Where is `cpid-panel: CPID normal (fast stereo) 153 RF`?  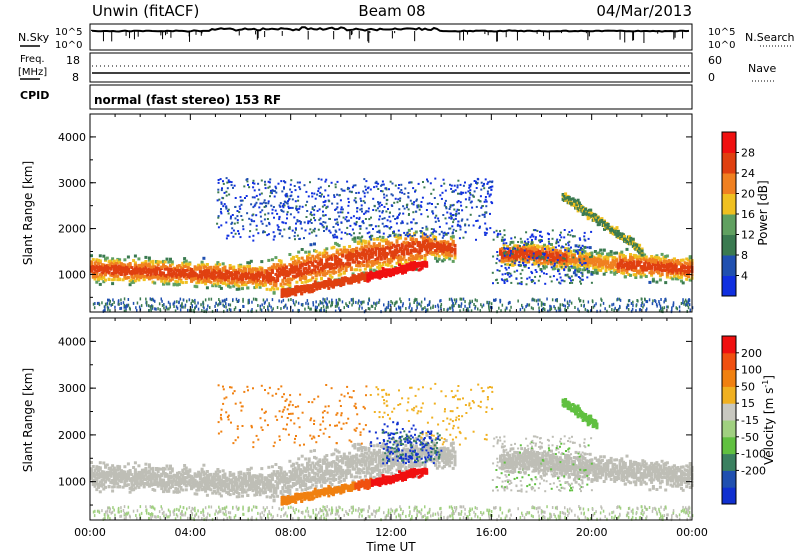 cpid-panel: CPID normal (fast stereo) 153 RF is located at coordinates (356, 97).